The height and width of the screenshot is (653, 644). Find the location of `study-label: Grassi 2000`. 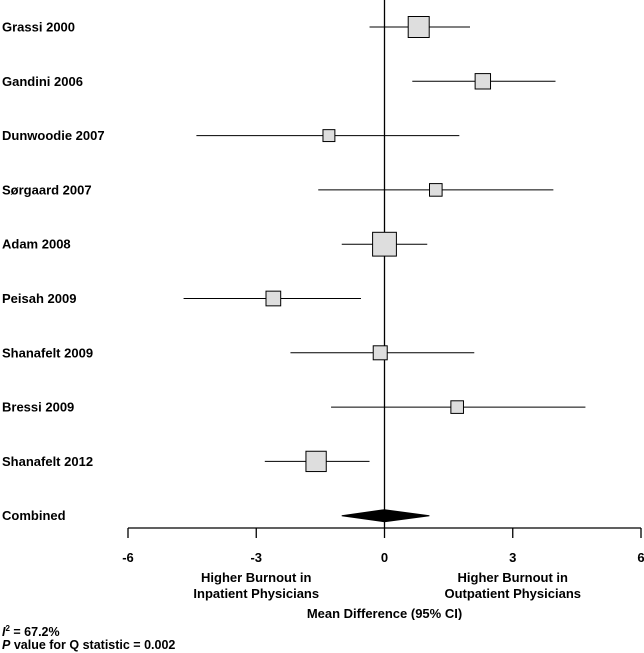

study-label: Grassi 2000 is located at coordinates (38, 27).